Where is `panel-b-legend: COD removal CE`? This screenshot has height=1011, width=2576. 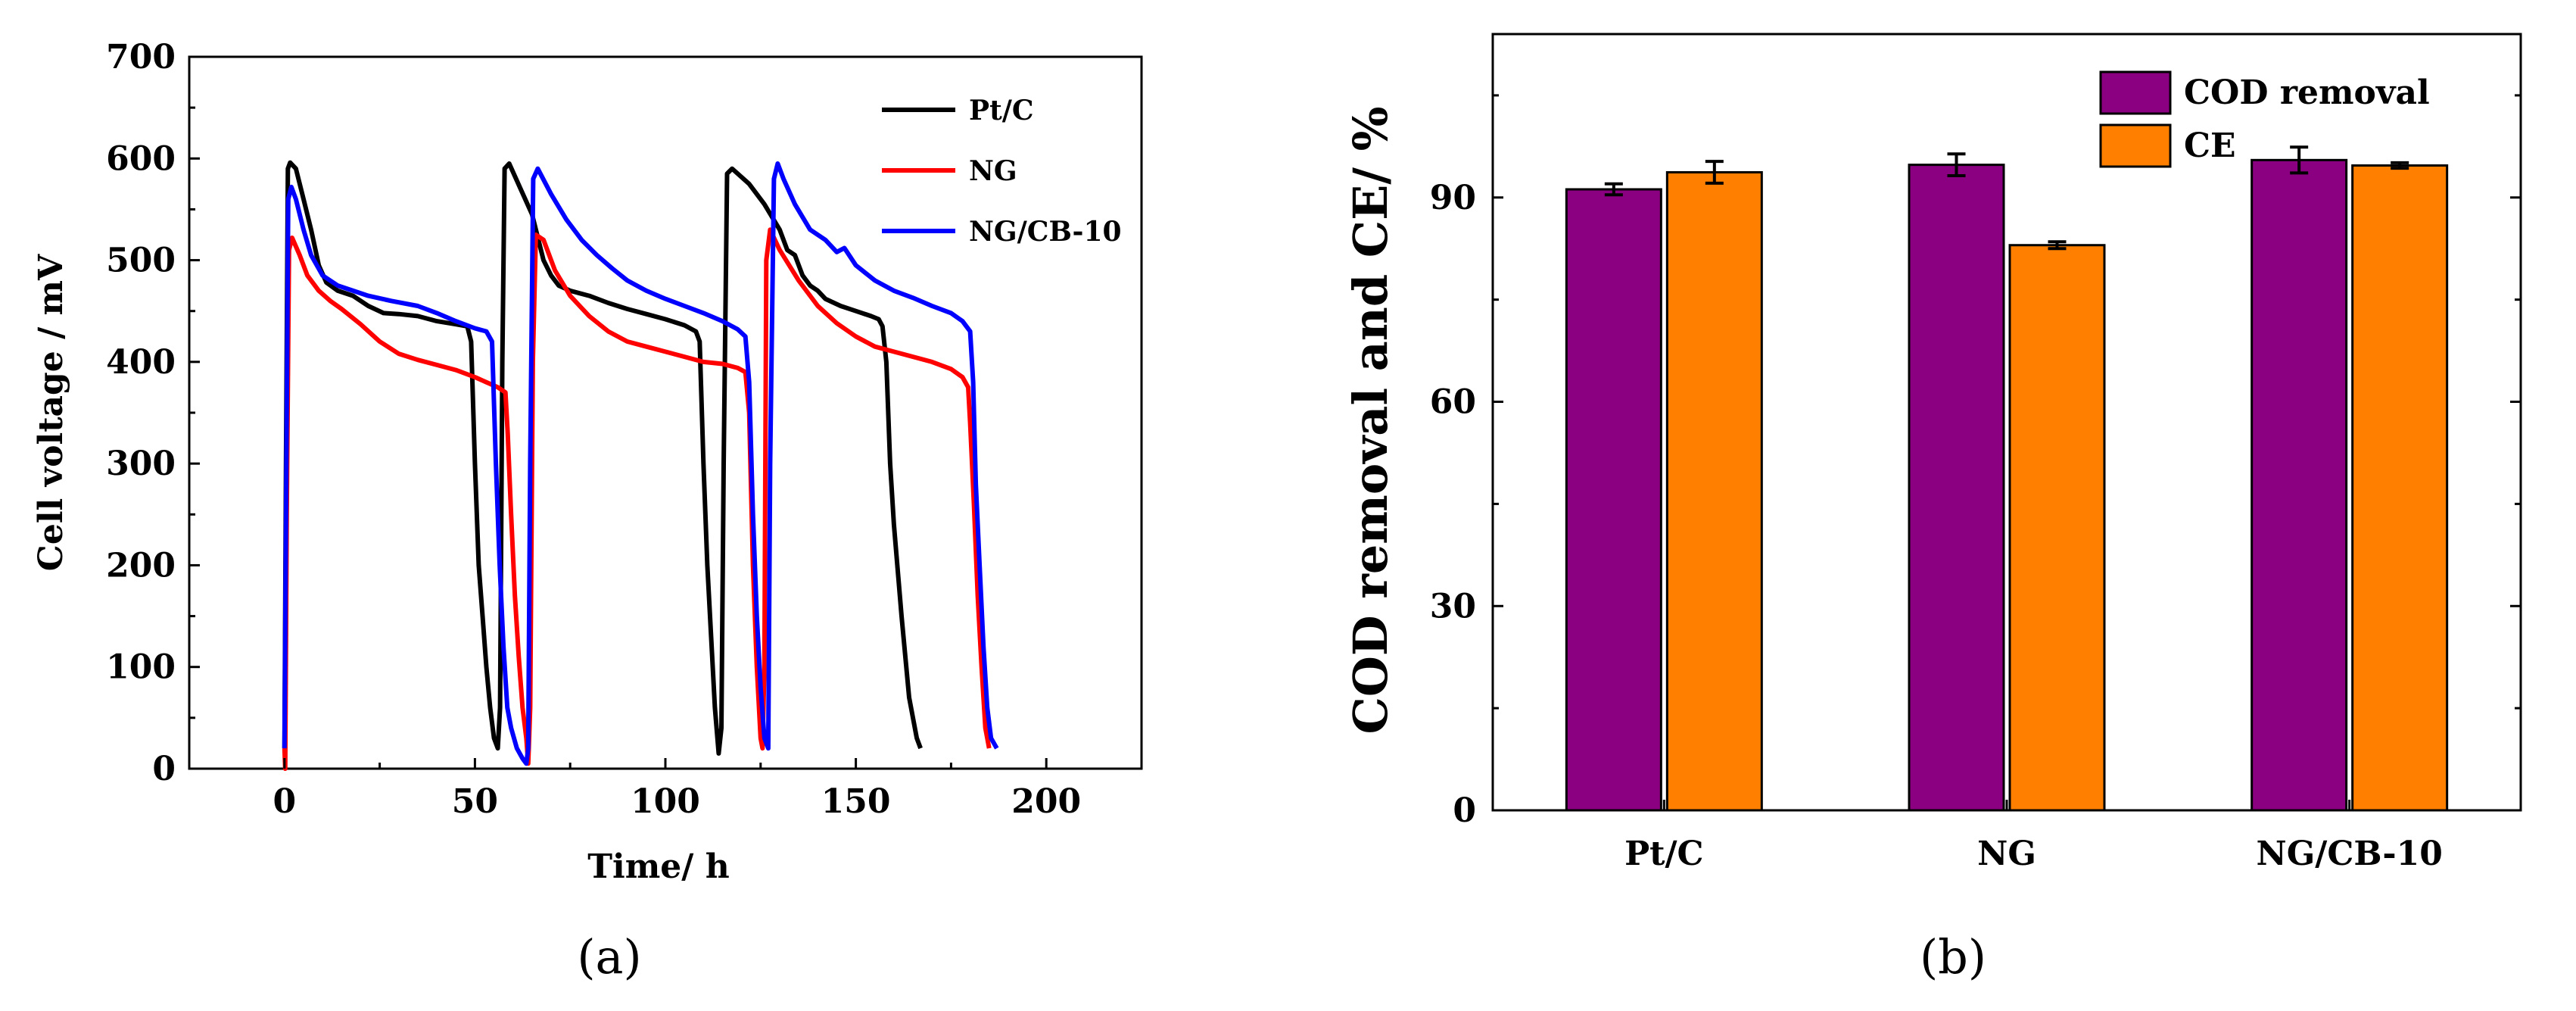 panel-b-legend: COD removal CE is located at coordinates (2264, 119).